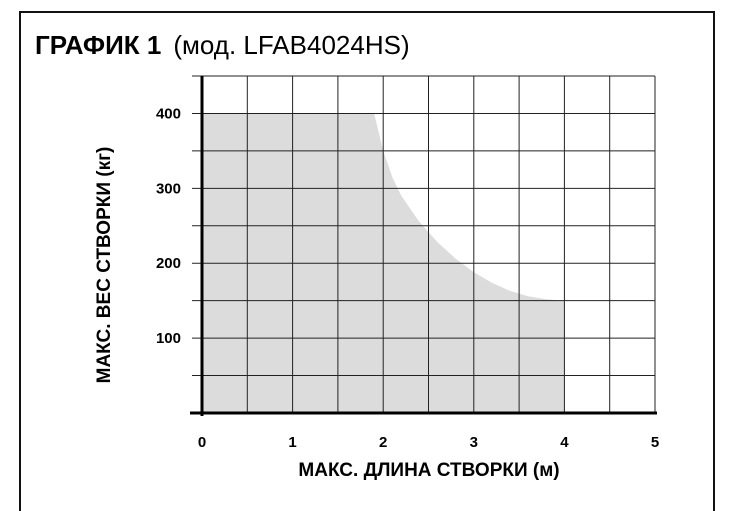  Describe the element at coordinates (383, 442) in the screenshot. I see `x-tick-label: 2` at that location.